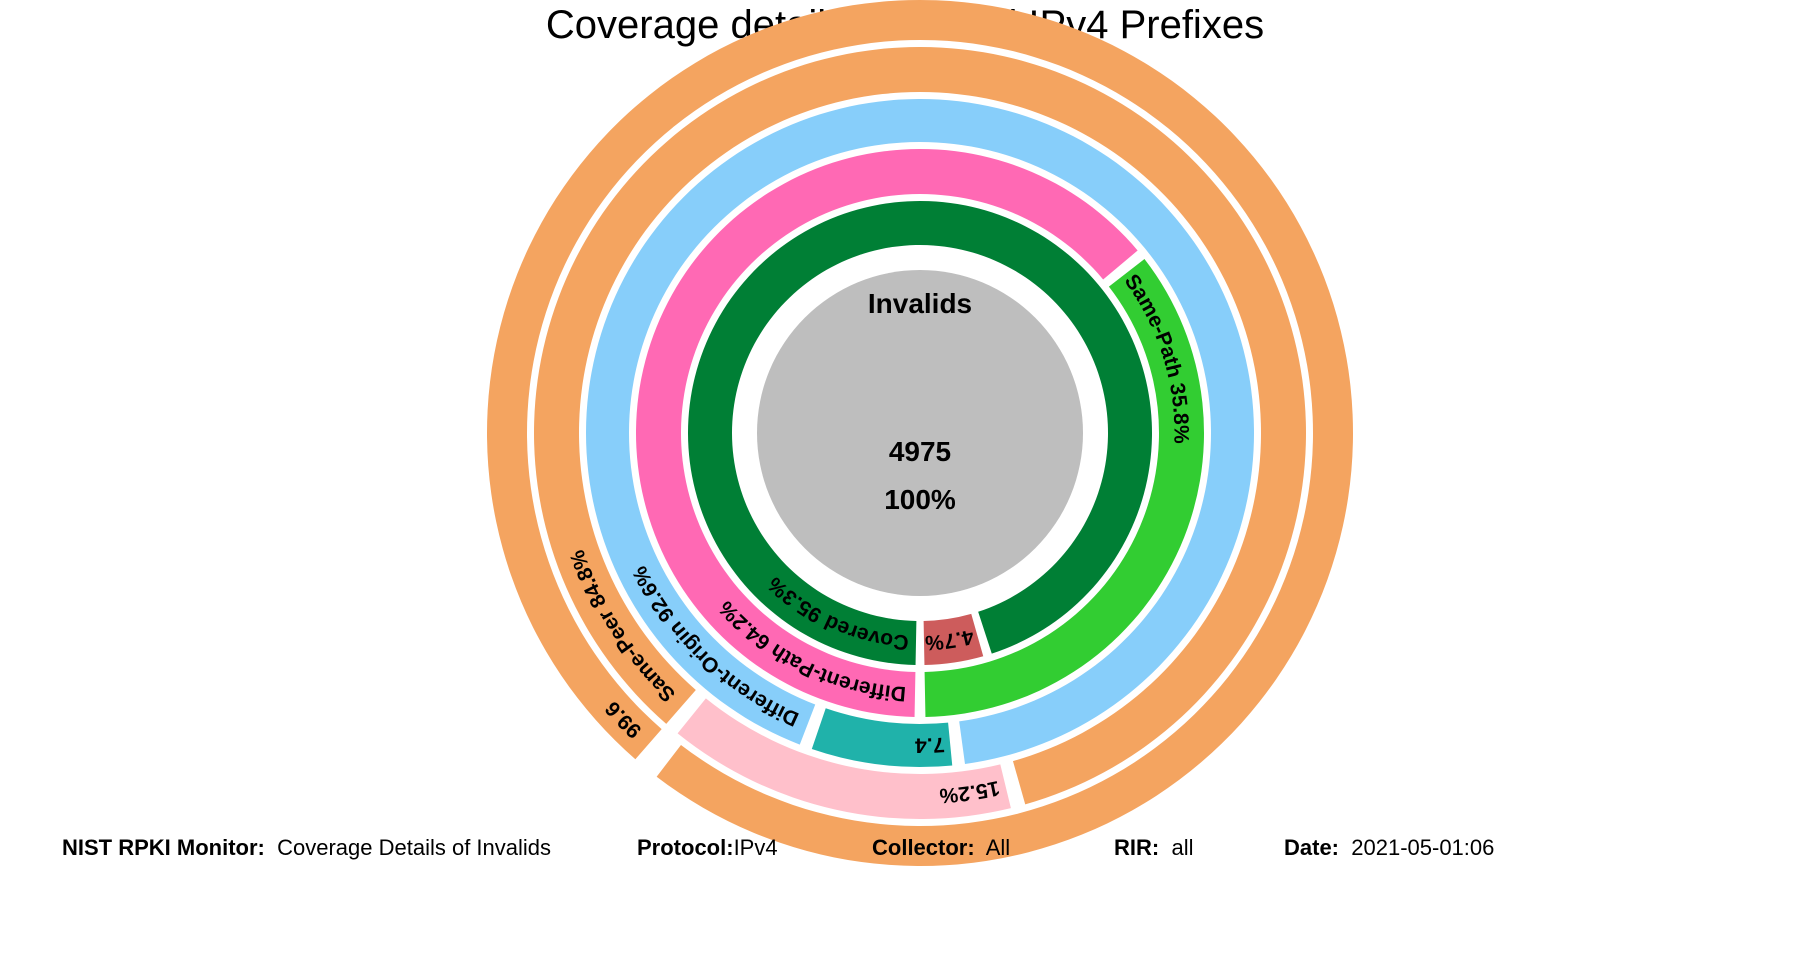 This screenshot has height=965, width=1800. What do you see at coordinates (1312, 847) in the screenshot?
I see `date-key: Date:` at bounding box center [1312, 847].